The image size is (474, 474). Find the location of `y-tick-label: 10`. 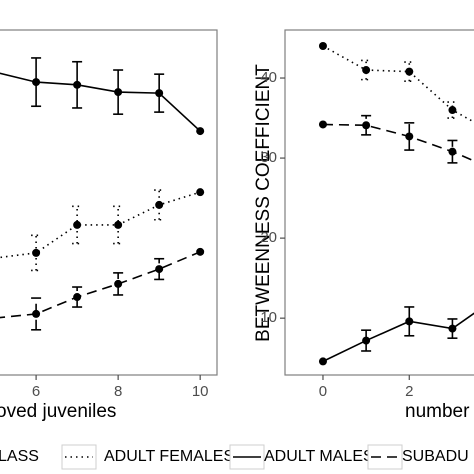

y-tick-label: 10 is located at coordinates (268, 317).